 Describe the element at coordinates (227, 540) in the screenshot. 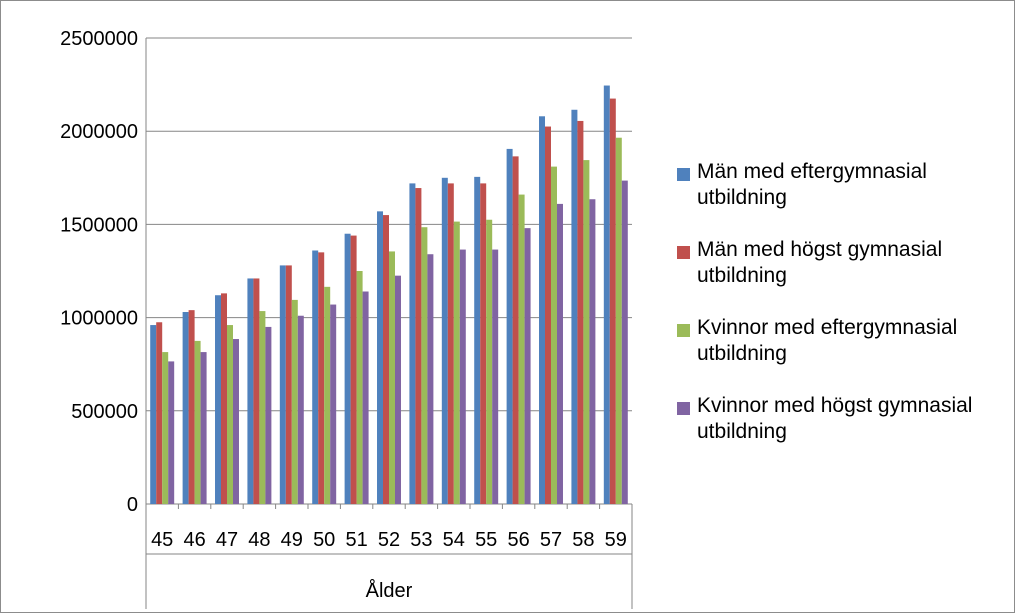

I see `x-tick-label: 47` at that location.